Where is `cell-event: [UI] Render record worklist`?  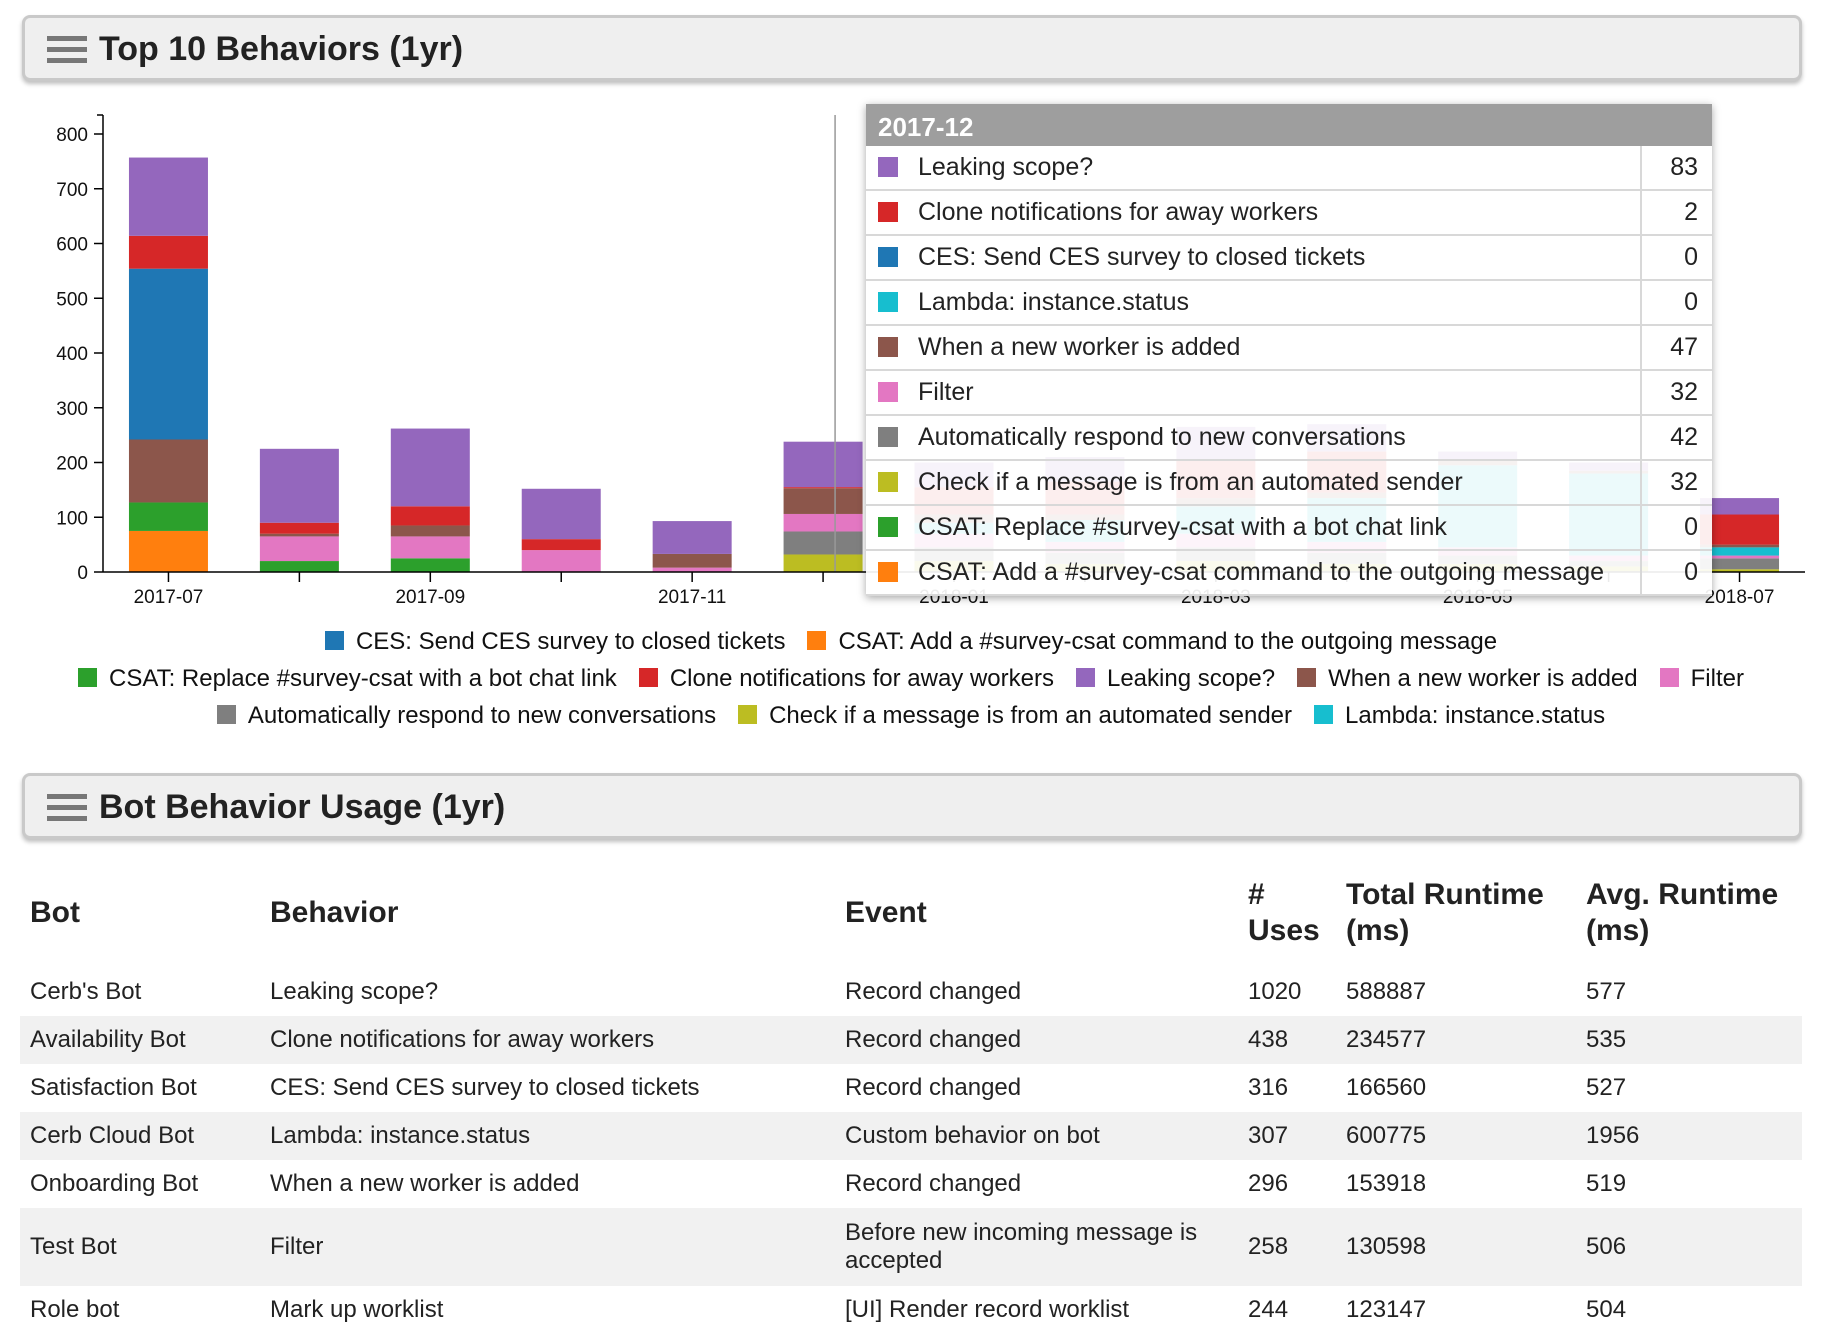
cell-event: [UI] Render record worklist is located at coordinates (987, 1309).